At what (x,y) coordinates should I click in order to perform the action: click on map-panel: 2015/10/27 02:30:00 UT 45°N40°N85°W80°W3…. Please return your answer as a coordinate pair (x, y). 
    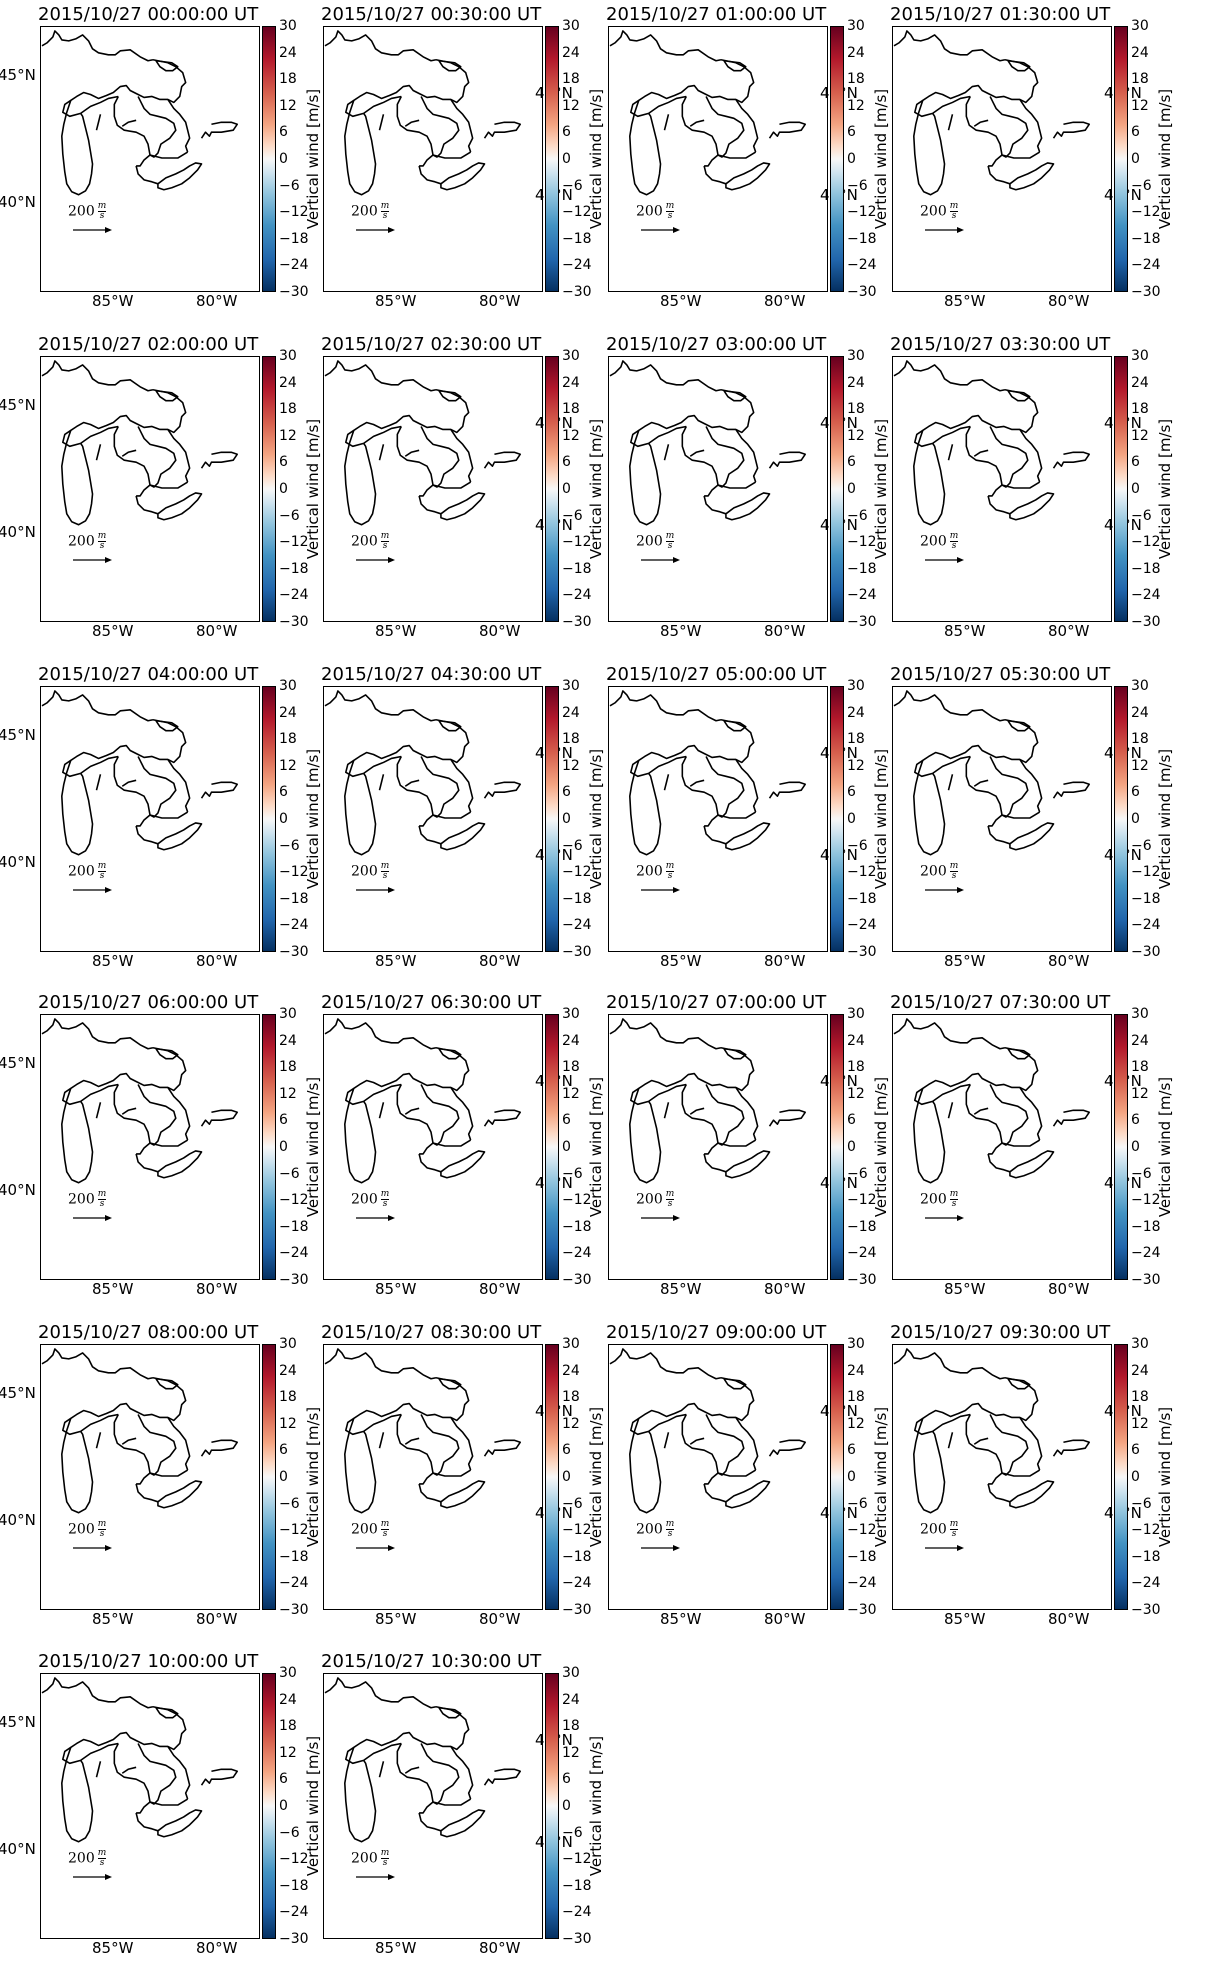
    Looking at the image, I should click on (459, 493).